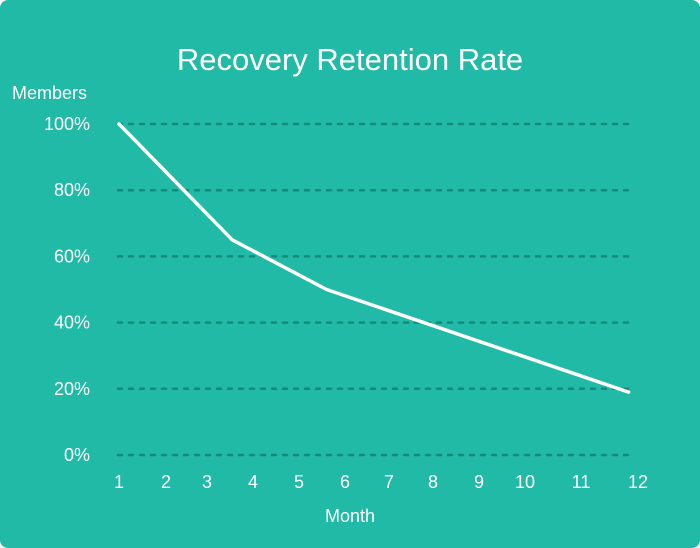  What do you see at coordinates (253, 482) in the screenshot?
I see `x-tick-label: 4` at bounding box center [253, 482].